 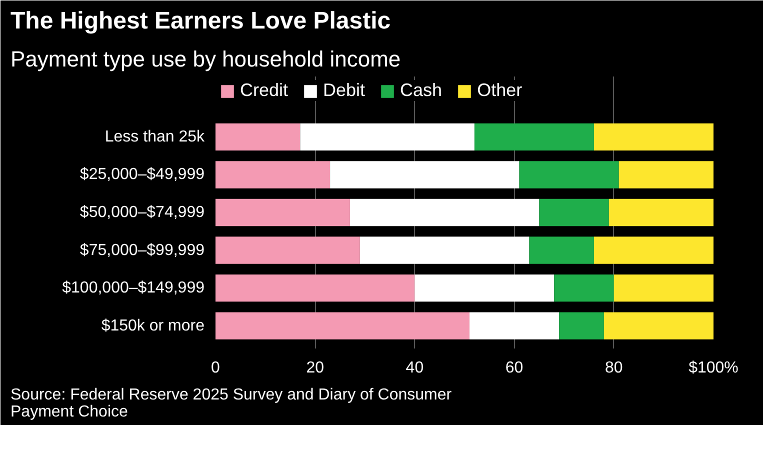 I want to click on source-note: Source: Federal Reserve 2025 Survey and Diary of Consumer Payment Choice, so click(x=231, y=403).